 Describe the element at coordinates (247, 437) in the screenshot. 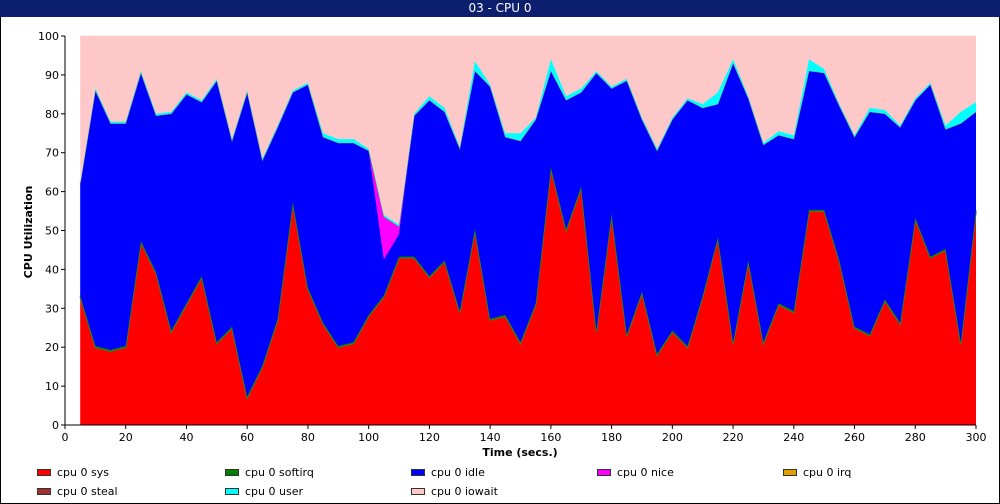

I see `x-tick-label: 60` at that location.